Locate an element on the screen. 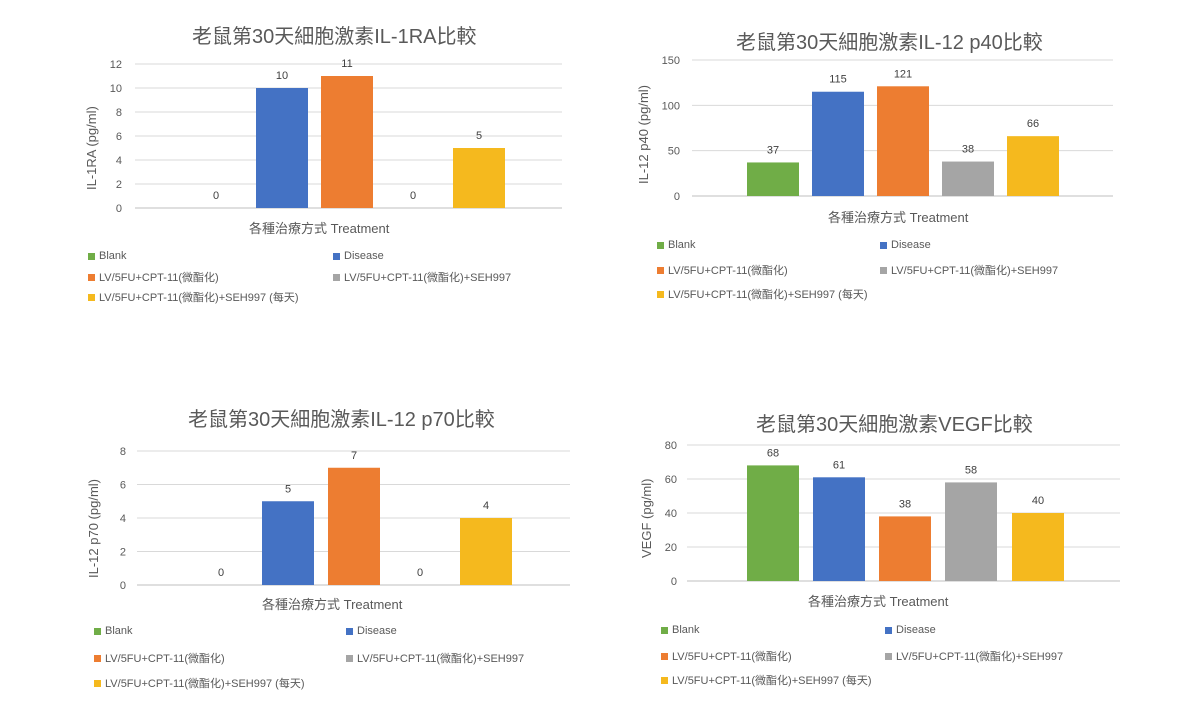 This screenshot has width=1182, height=716. chart-title: 老鼠第30天細胞激素IL-12 p40比較 is located at coordinates (889, 43).